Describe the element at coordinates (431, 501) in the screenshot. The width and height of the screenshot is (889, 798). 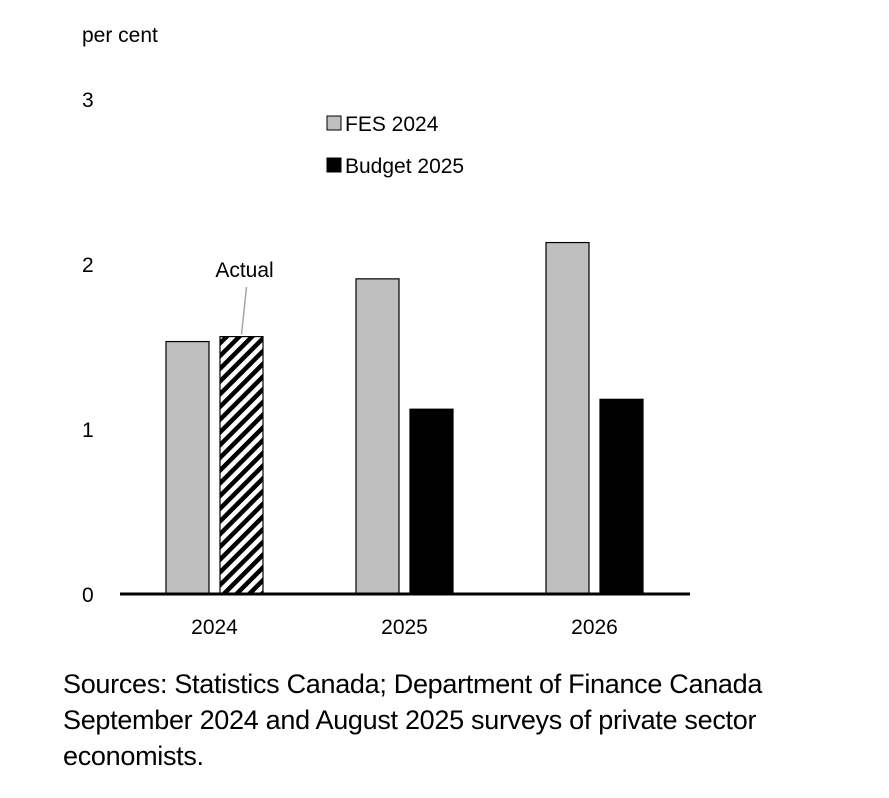
I see `bar-budget-2025-2025` at that location.